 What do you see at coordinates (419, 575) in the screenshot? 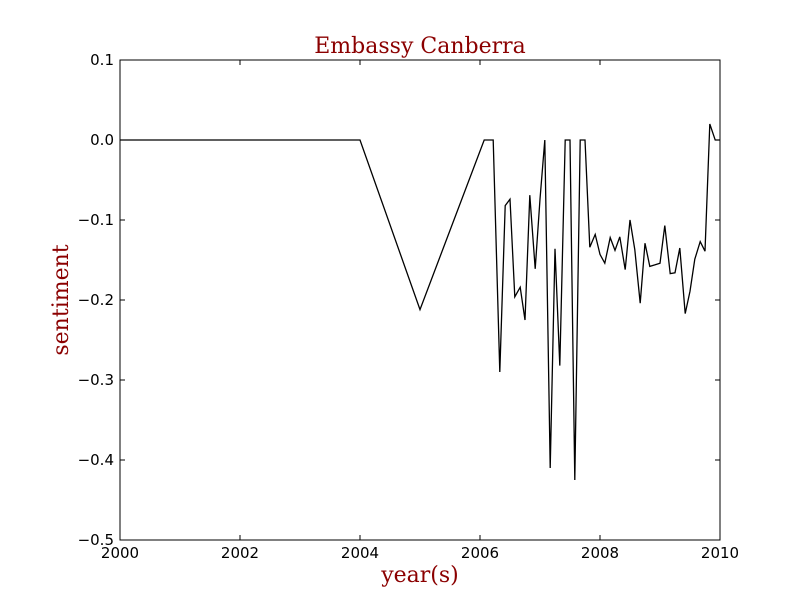
I see `x-axis-label: year(s)` at bounding box center [419, 575].